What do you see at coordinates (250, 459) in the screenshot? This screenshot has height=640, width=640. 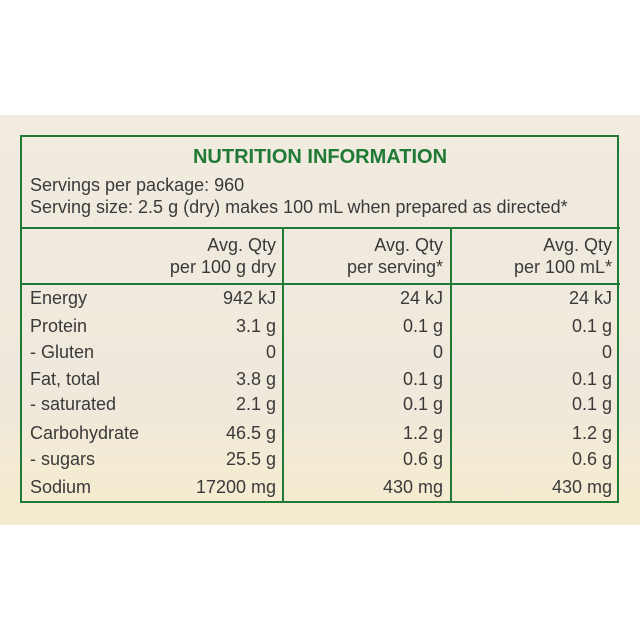 I see `cell-value: 25.5 g` at bounding box center [250, 459].